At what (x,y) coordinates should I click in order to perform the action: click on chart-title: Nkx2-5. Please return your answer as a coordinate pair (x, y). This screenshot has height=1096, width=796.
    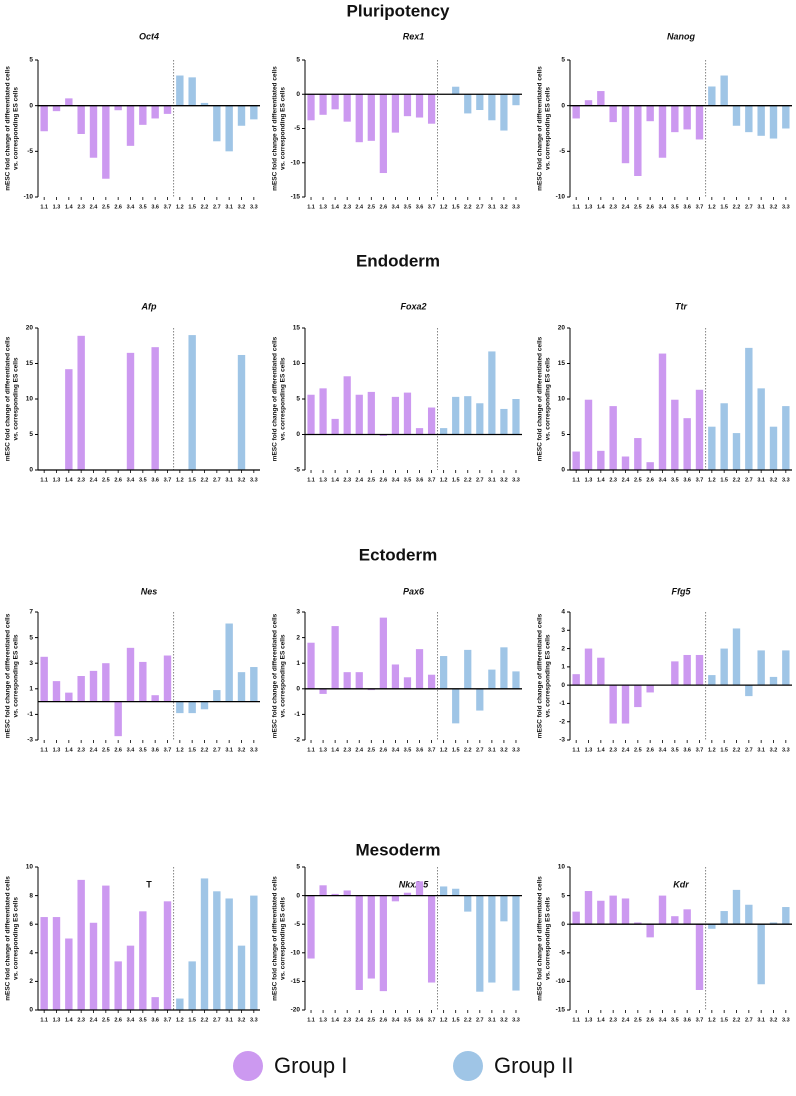
    Looking at the image, I should click on (414, 884).